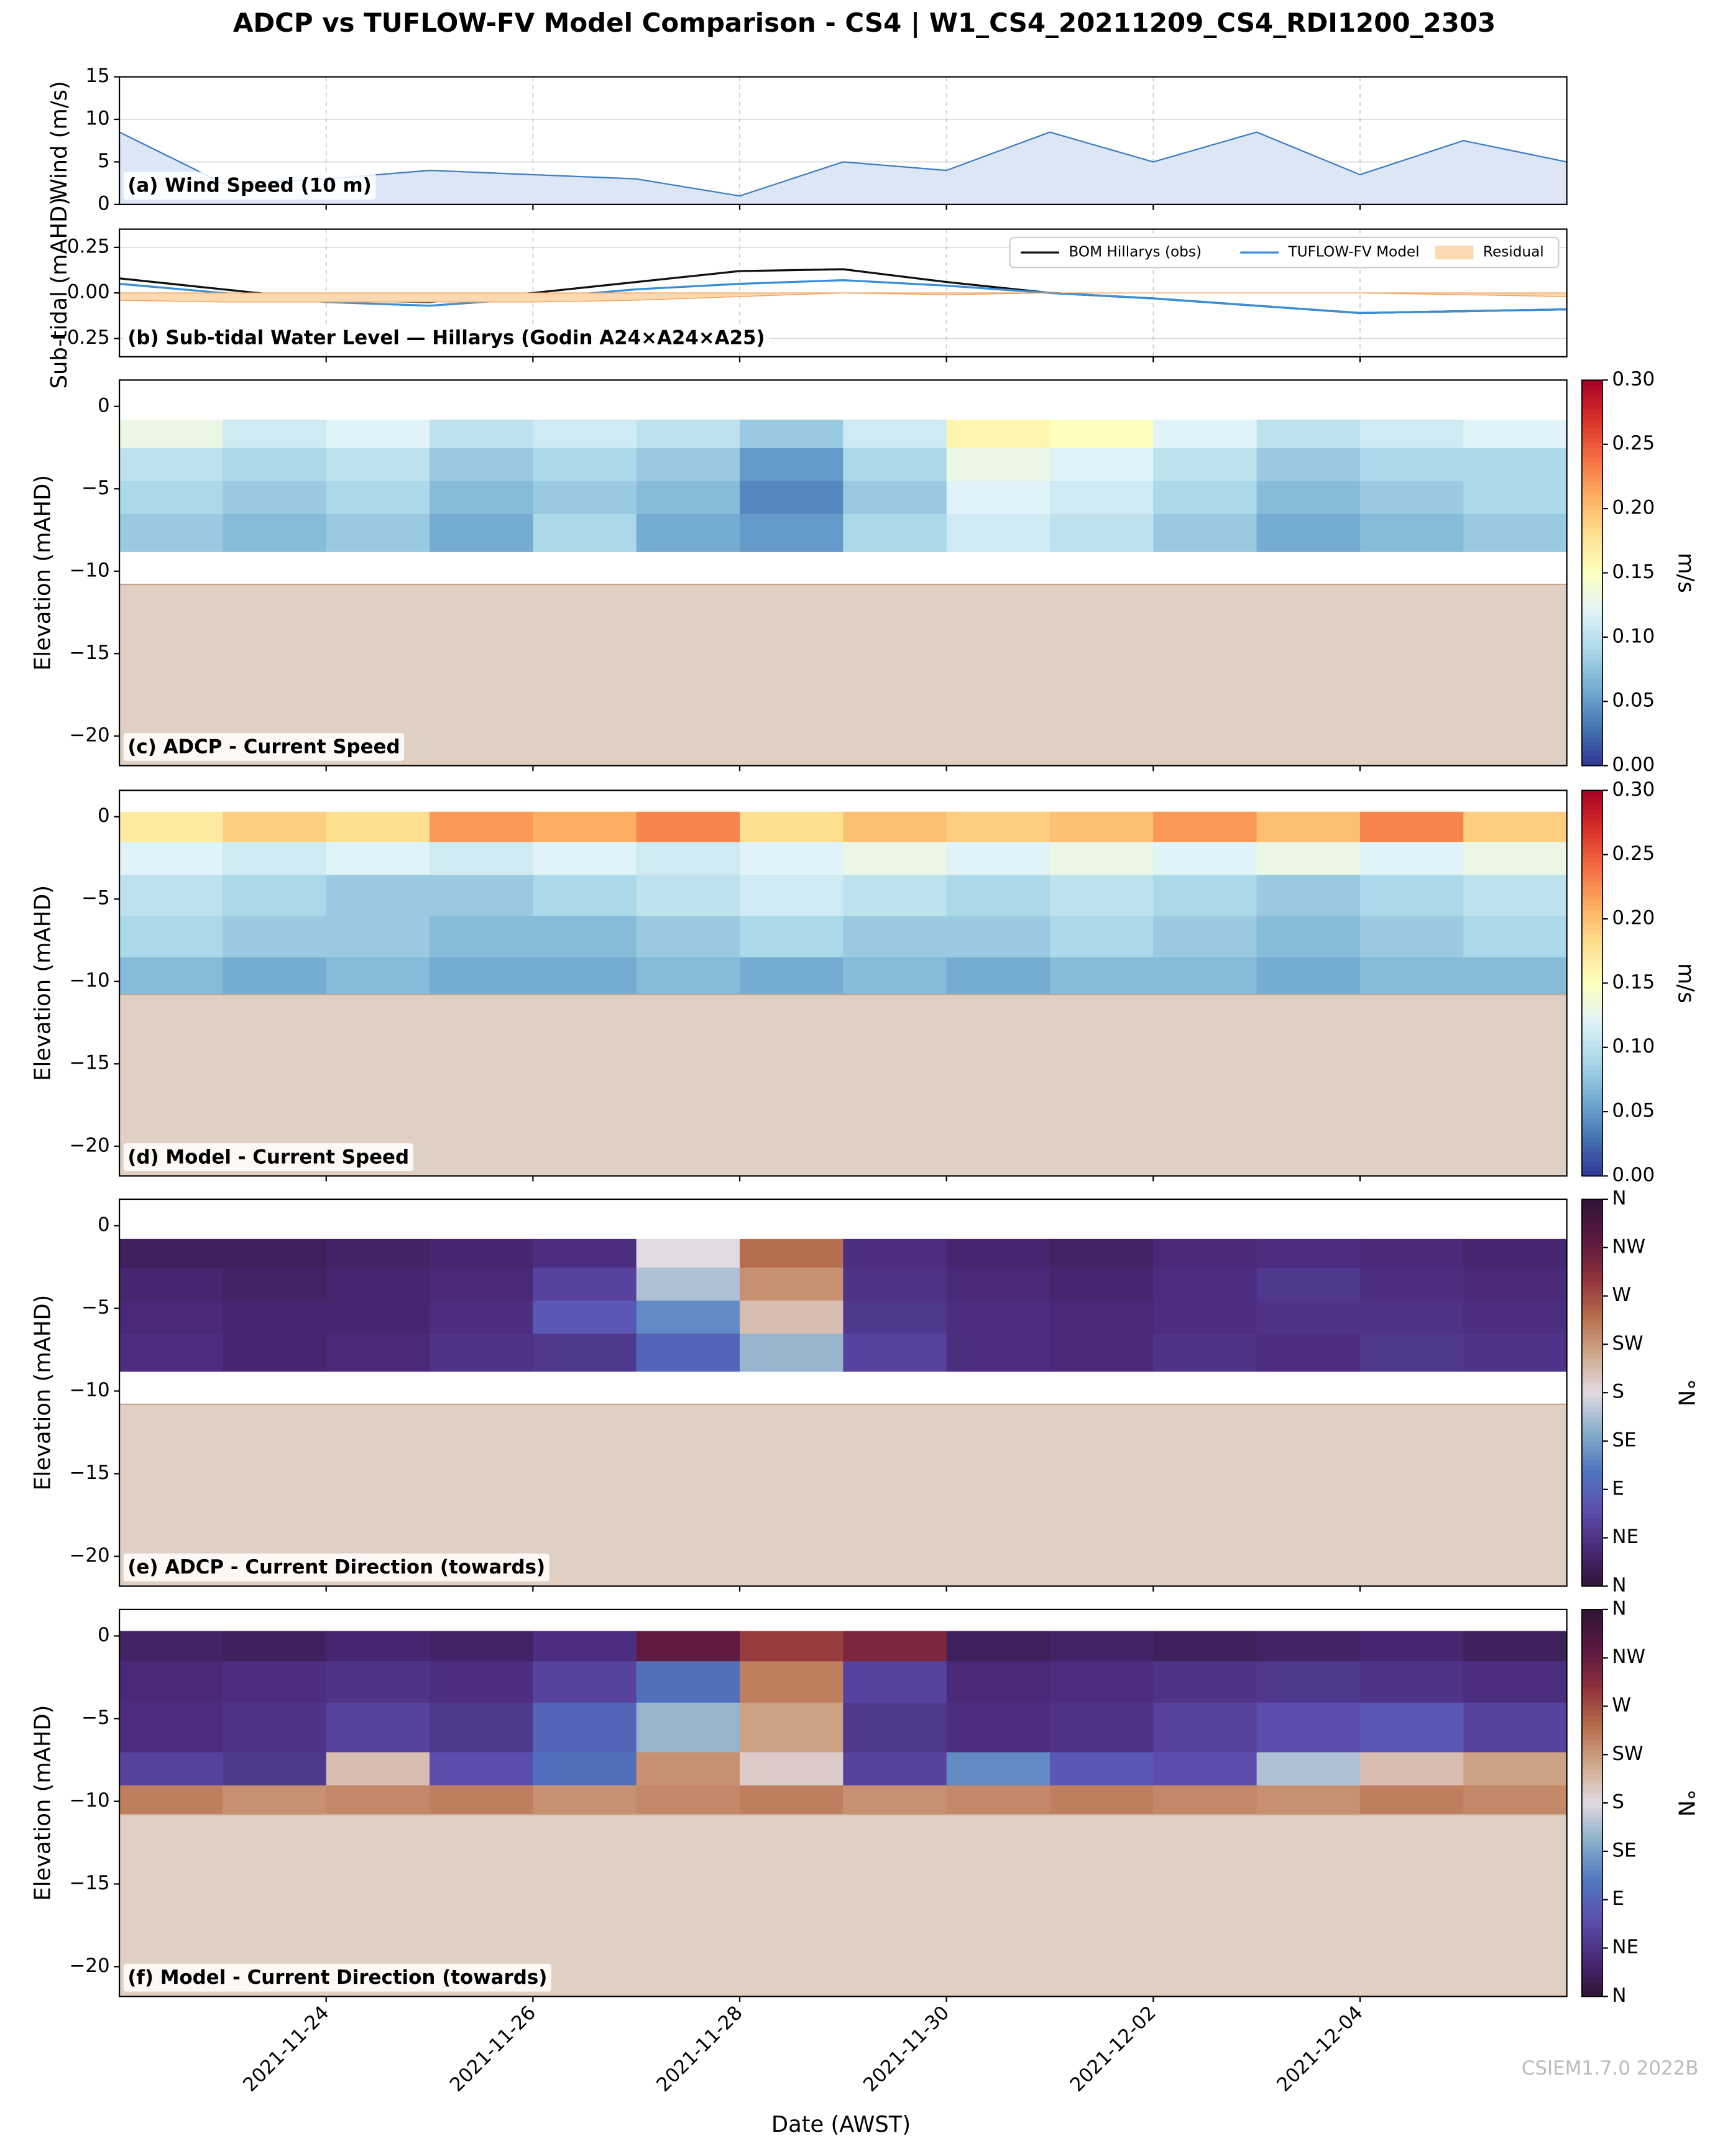 Image resolution: width=1715 pixels, height=2156 pixels. I want to click on colorbar-tick-label: SW, so click(1627, 1754).